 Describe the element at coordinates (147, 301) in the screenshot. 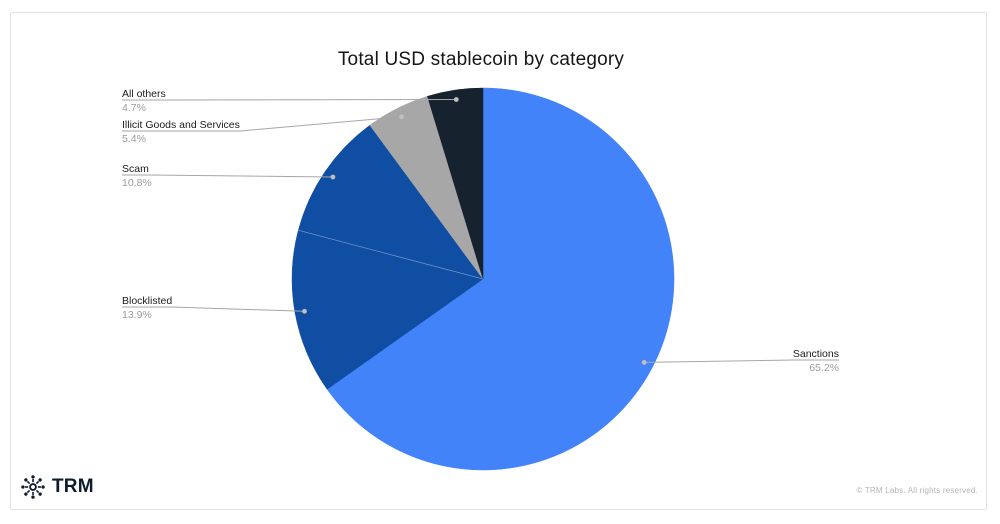

I see `slice-label-name: Blocklisted` at that location.